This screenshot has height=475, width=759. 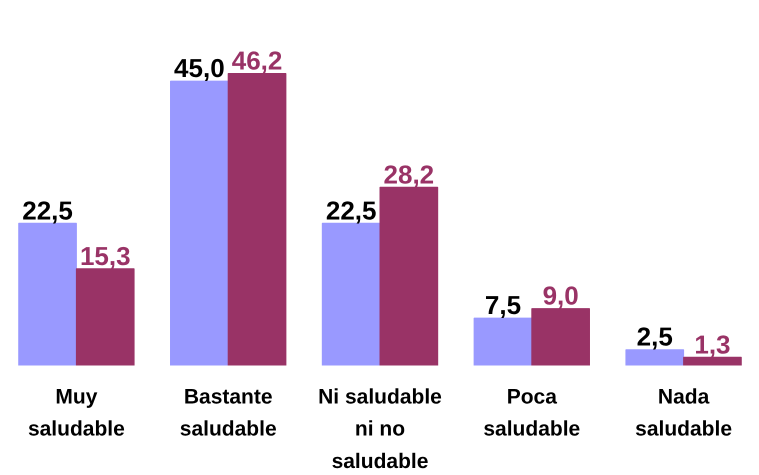 I want to click on data-label: 45,0, so click(x=199, y=68).